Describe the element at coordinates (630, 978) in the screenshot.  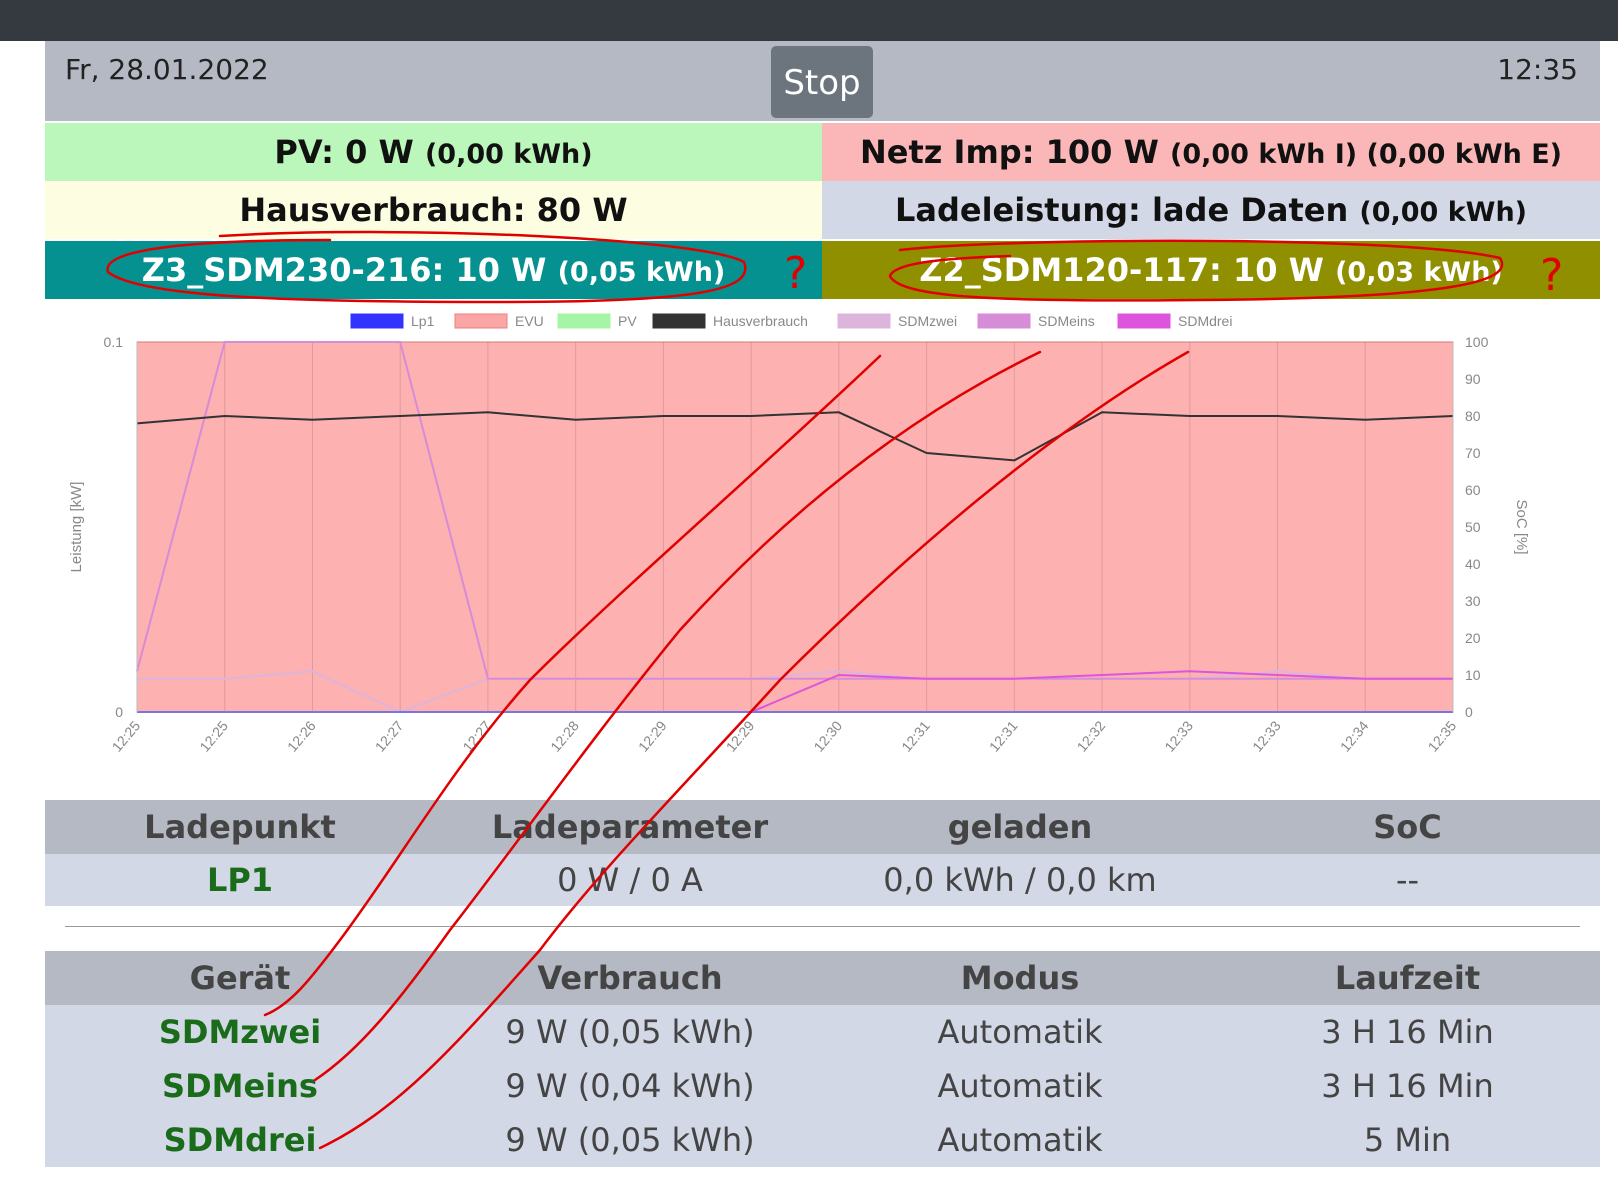
I see `verbrauch-header: Verbrauch` at that location.